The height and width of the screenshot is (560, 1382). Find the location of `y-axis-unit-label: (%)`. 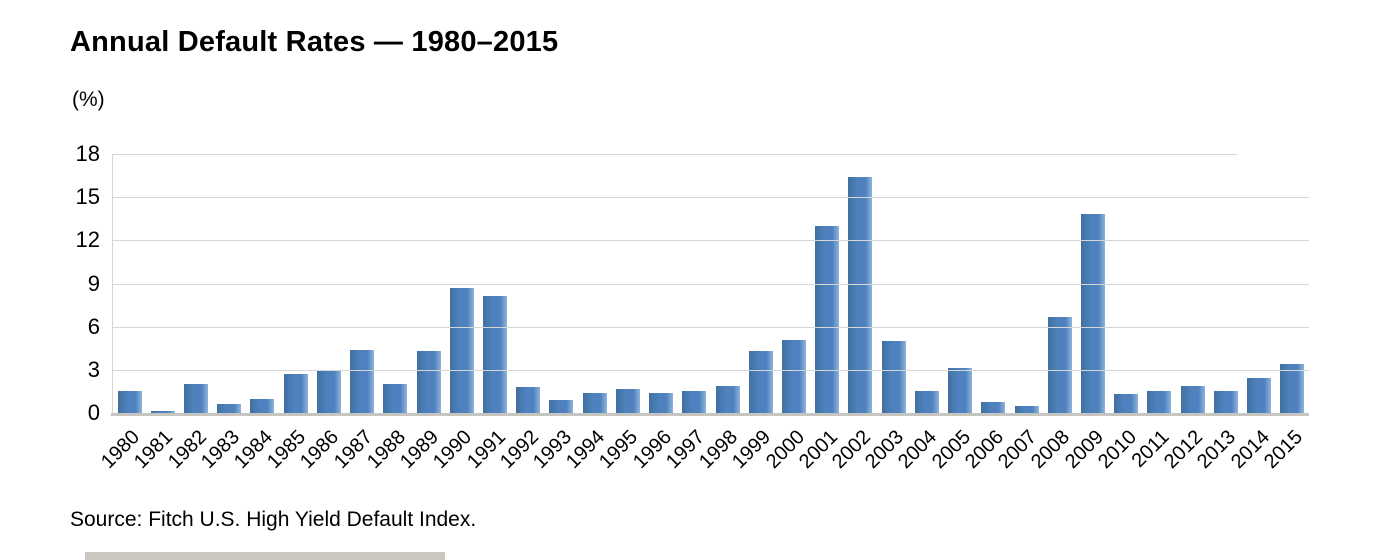

y-axis-unit-label: (%) is located at coordinates (88, 99).